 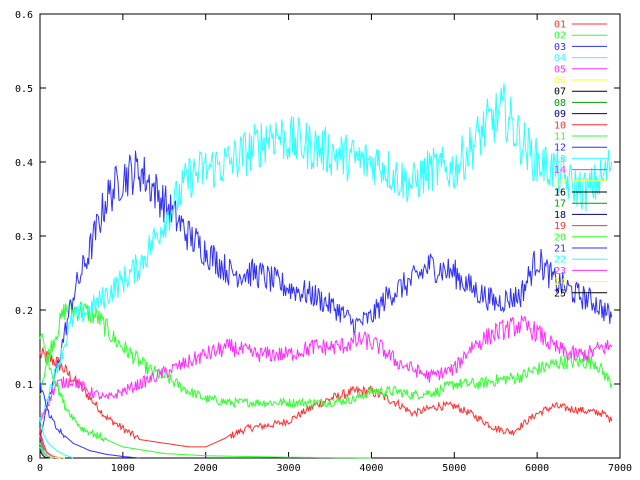 What do you see at coordinates (560, 69) in the screenshot?
I see `legend-label-05: 05` at bounding box center [560, 69].